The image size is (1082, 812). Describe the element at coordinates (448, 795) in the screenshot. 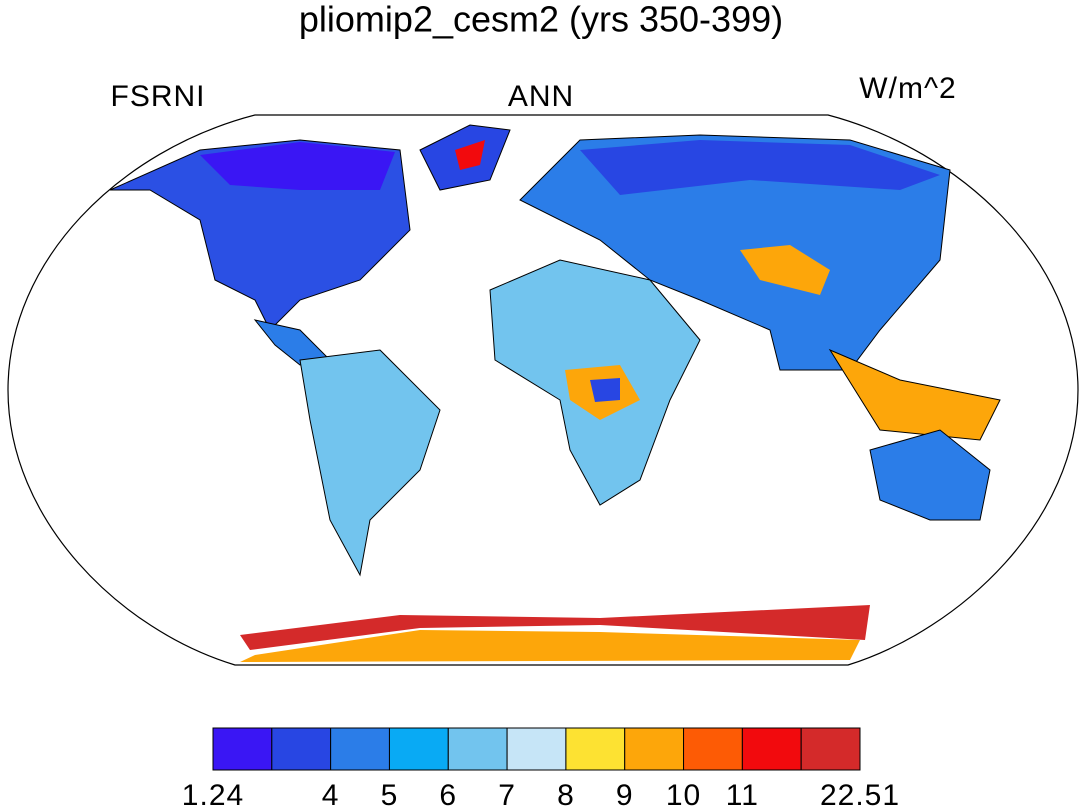

I see `colorbar-label: 6` at that location.